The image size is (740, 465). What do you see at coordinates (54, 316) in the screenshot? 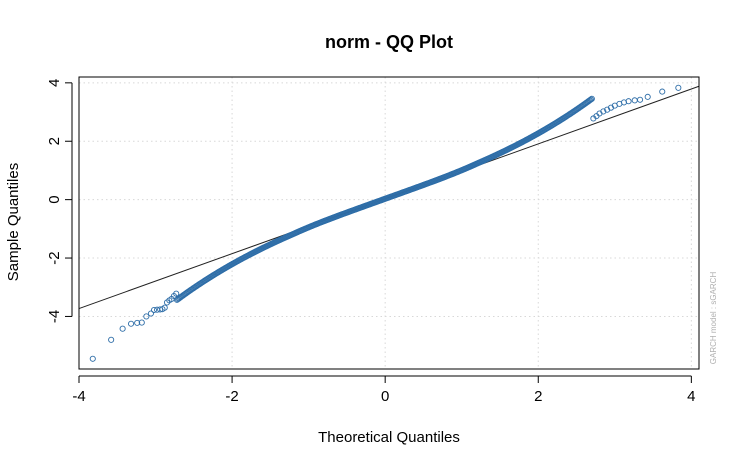
I see `y-tick-label: -4` at bounding box center [54, 316].